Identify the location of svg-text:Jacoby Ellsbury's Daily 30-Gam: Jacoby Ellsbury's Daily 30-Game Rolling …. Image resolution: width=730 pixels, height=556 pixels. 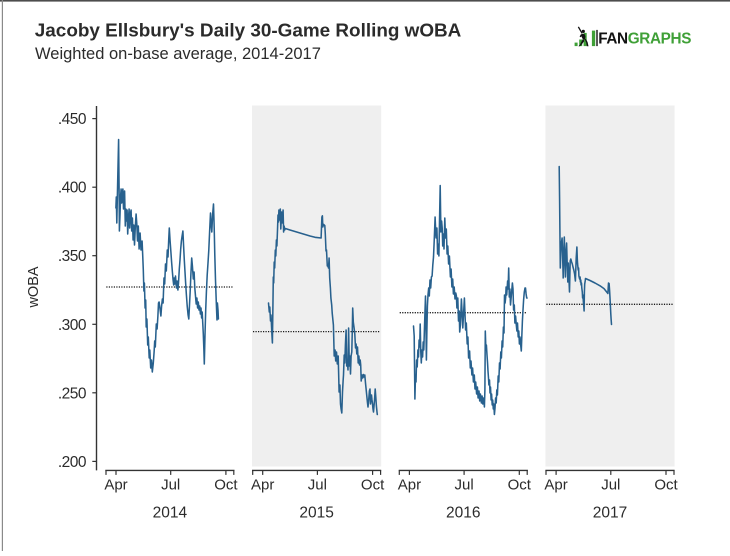
(248, 31).